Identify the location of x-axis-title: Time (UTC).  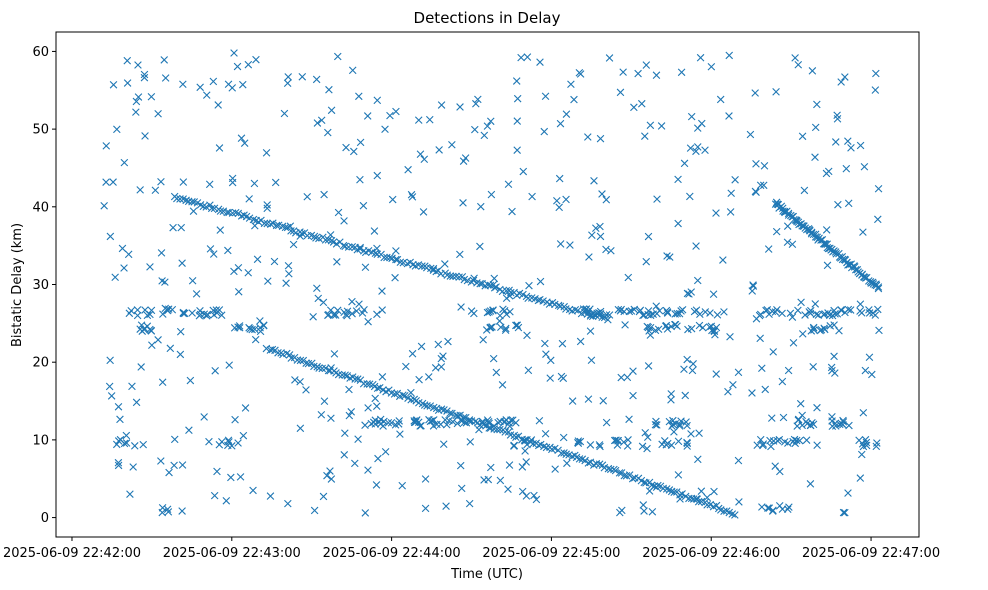
(486, 574).